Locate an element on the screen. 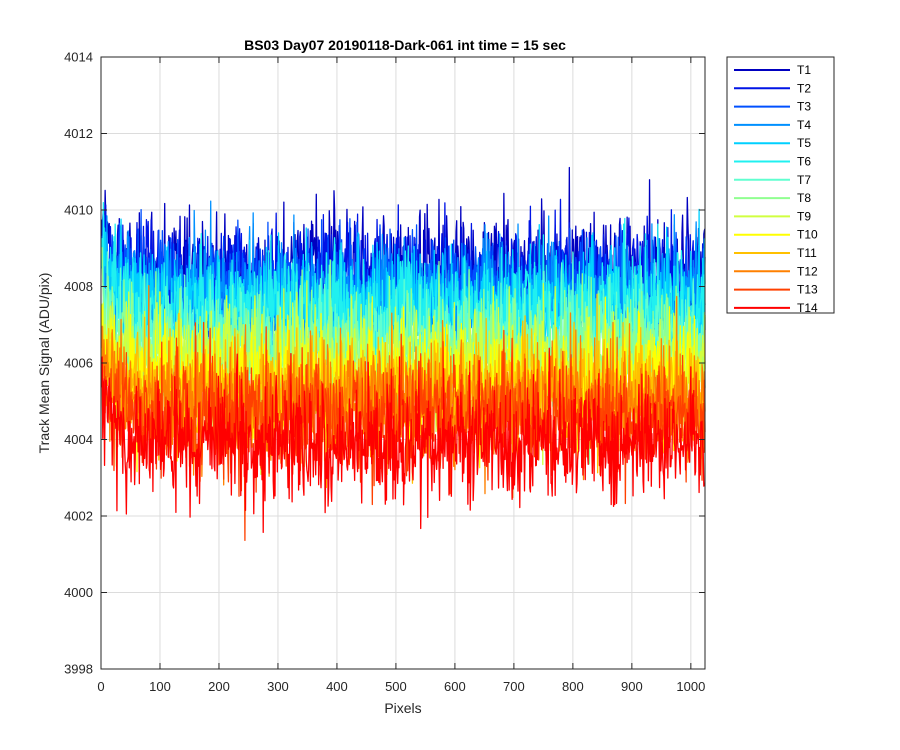  y-tick-label: 4006 is located at coordinates (78, 363).